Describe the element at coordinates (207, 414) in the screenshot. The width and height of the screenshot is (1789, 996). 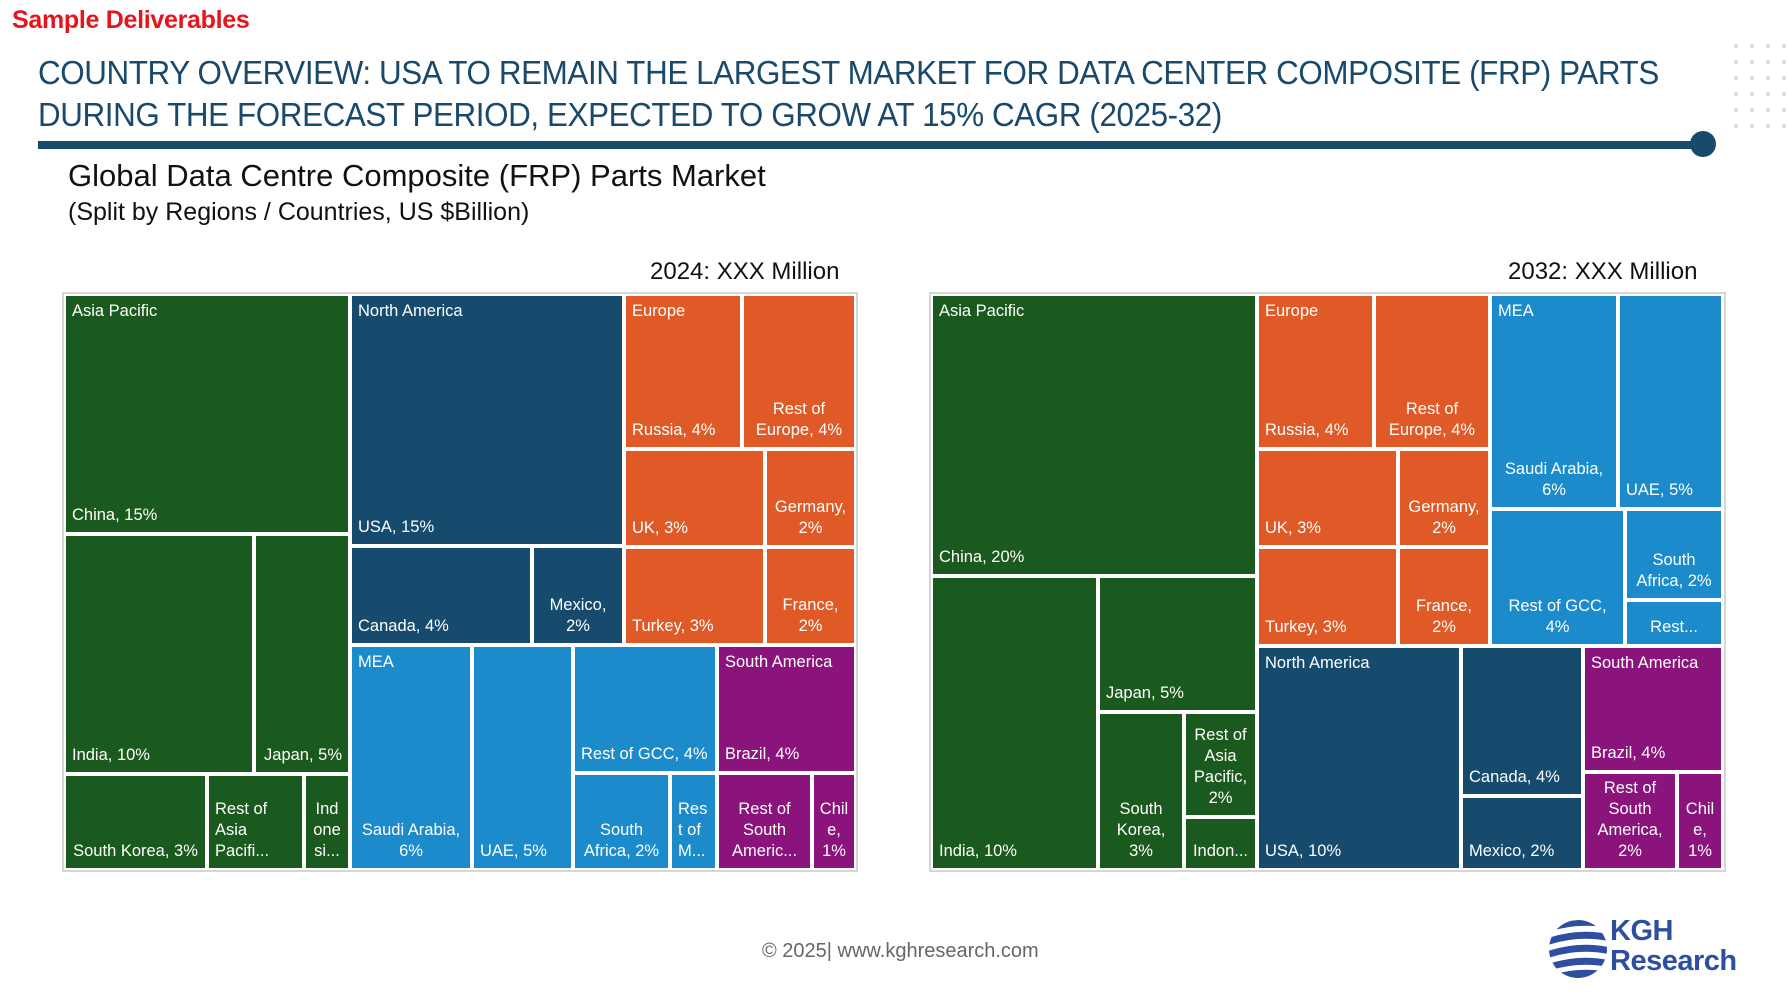
I see `treemap-cell-china: Asia Pacific China, 15%` at that location.